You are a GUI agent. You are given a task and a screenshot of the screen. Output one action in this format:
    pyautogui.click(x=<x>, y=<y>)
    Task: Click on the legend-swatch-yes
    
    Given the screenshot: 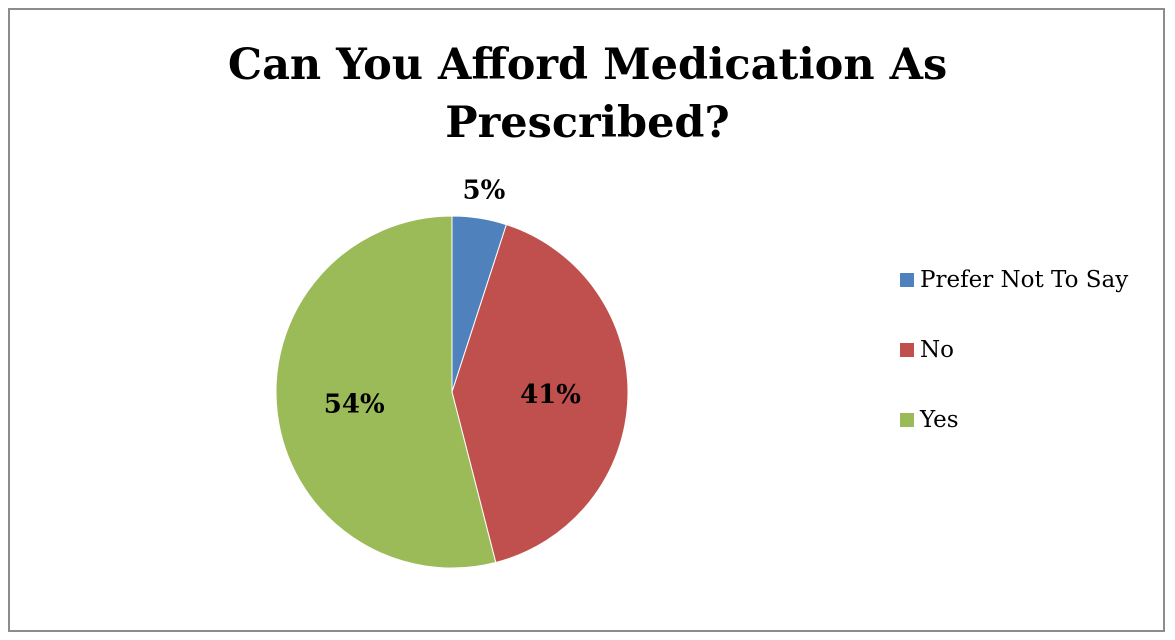 What is the action you would take?
    pyautogui.click(x=907, y=420)
    